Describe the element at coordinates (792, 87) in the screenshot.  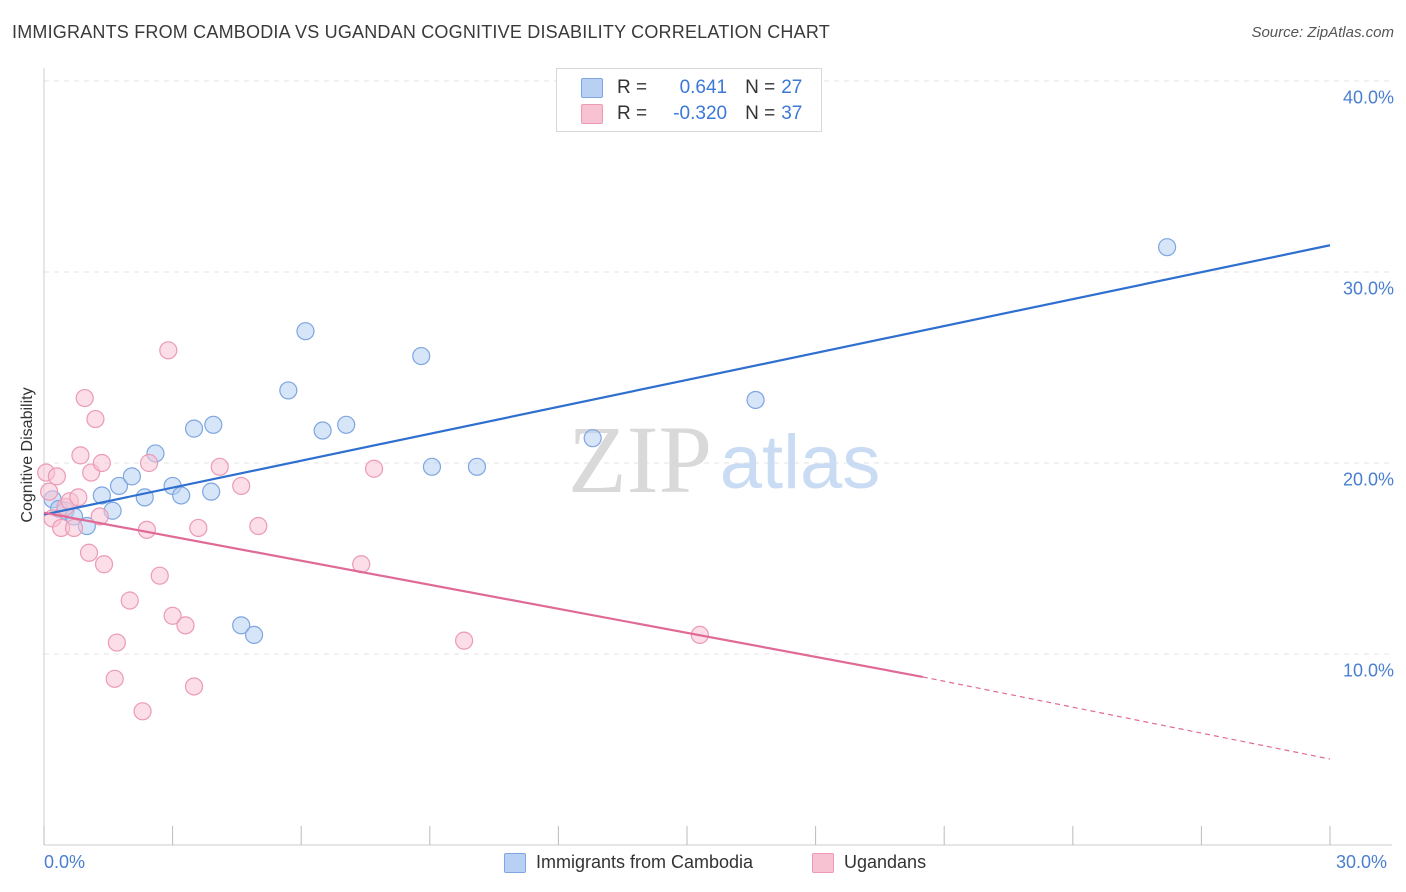
I see `legend-n-value: 27` at that location.